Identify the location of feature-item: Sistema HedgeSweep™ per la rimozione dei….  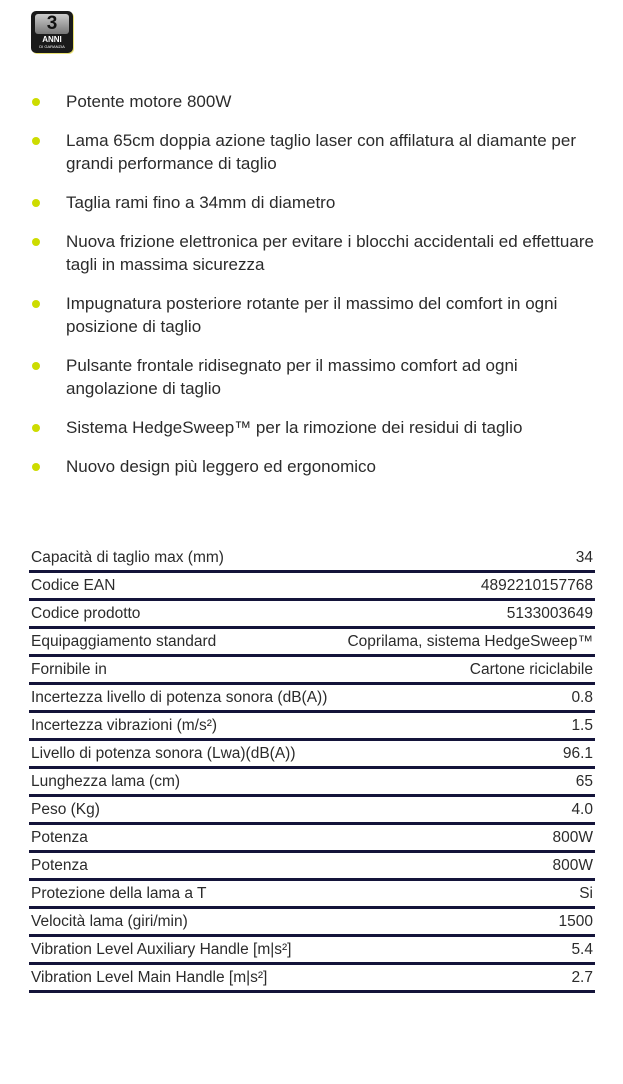
(311, 427).